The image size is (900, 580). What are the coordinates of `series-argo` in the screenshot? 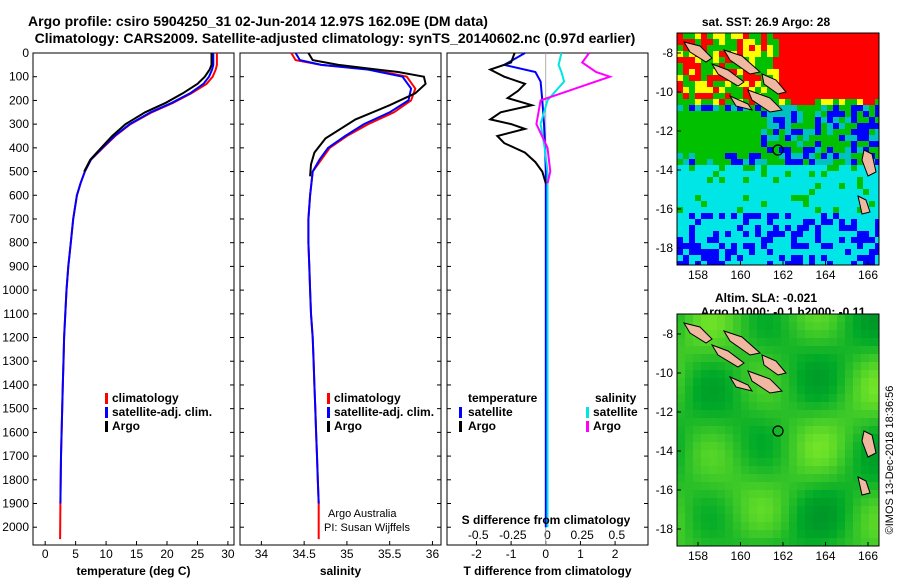 It's located at (148, 113).